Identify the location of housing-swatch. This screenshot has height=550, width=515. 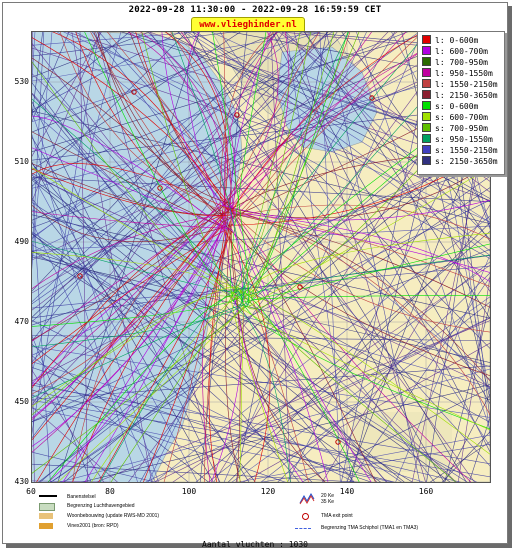
(46, 516).